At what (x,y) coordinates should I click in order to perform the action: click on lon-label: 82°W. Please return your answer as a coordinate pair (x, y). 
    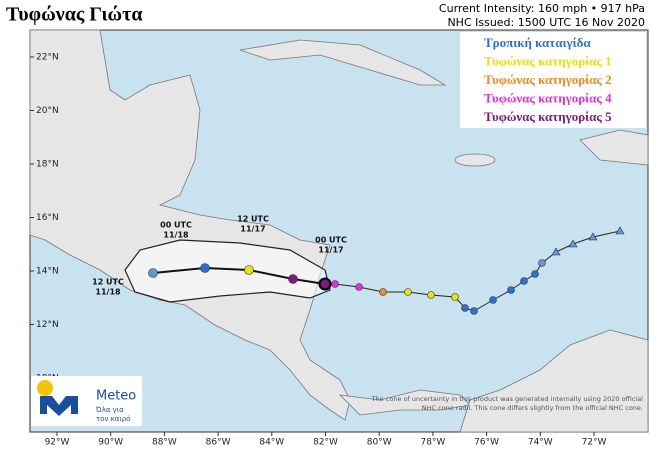
    Looking at the image, I should click on (325, 443).